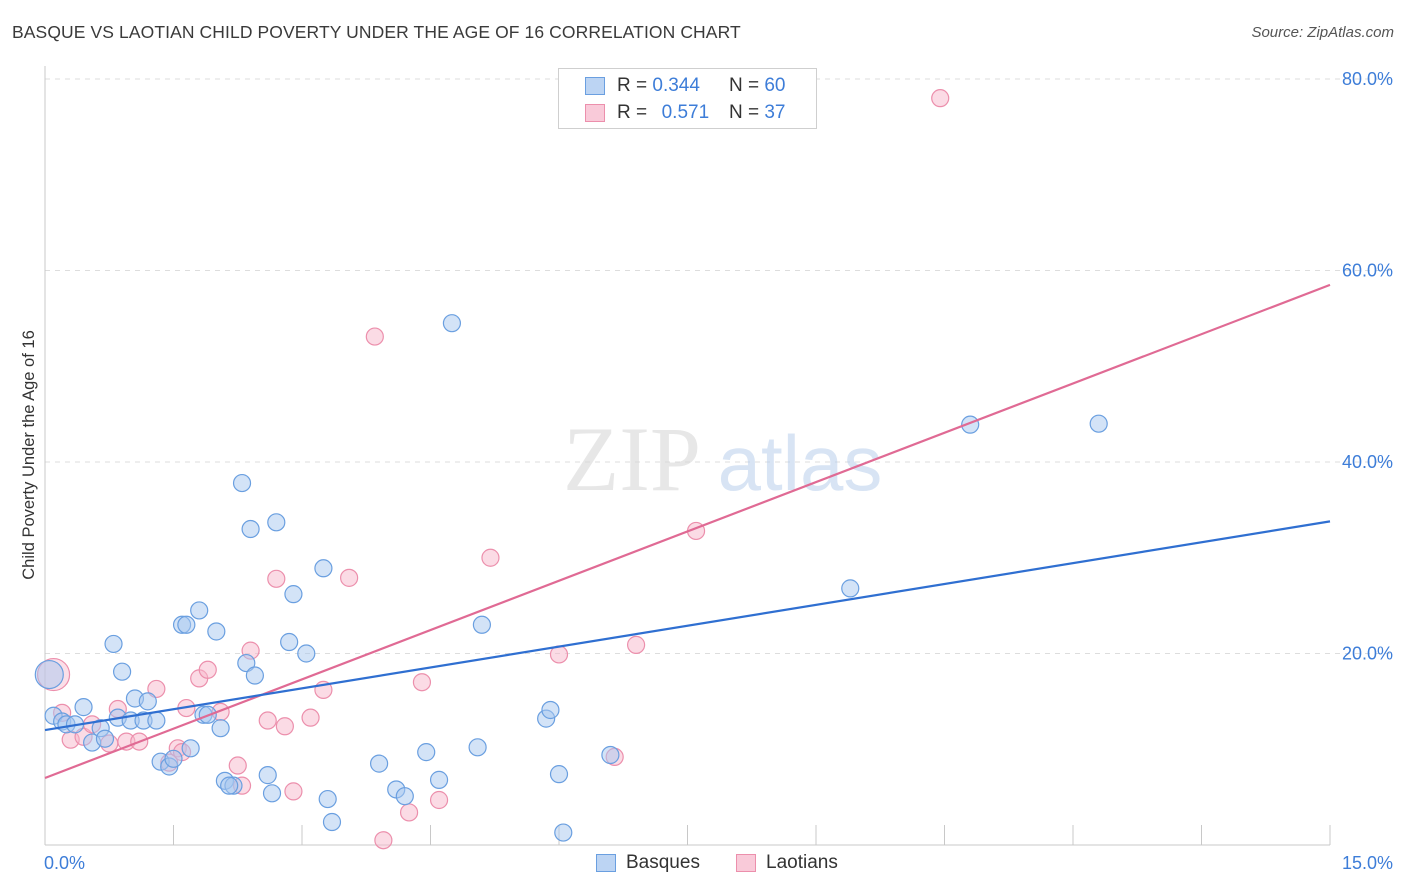  Describe the element at coordinates (802, 862) in the screenshot. I see `bottom-legend-laotians-label: Laotians` at that location.